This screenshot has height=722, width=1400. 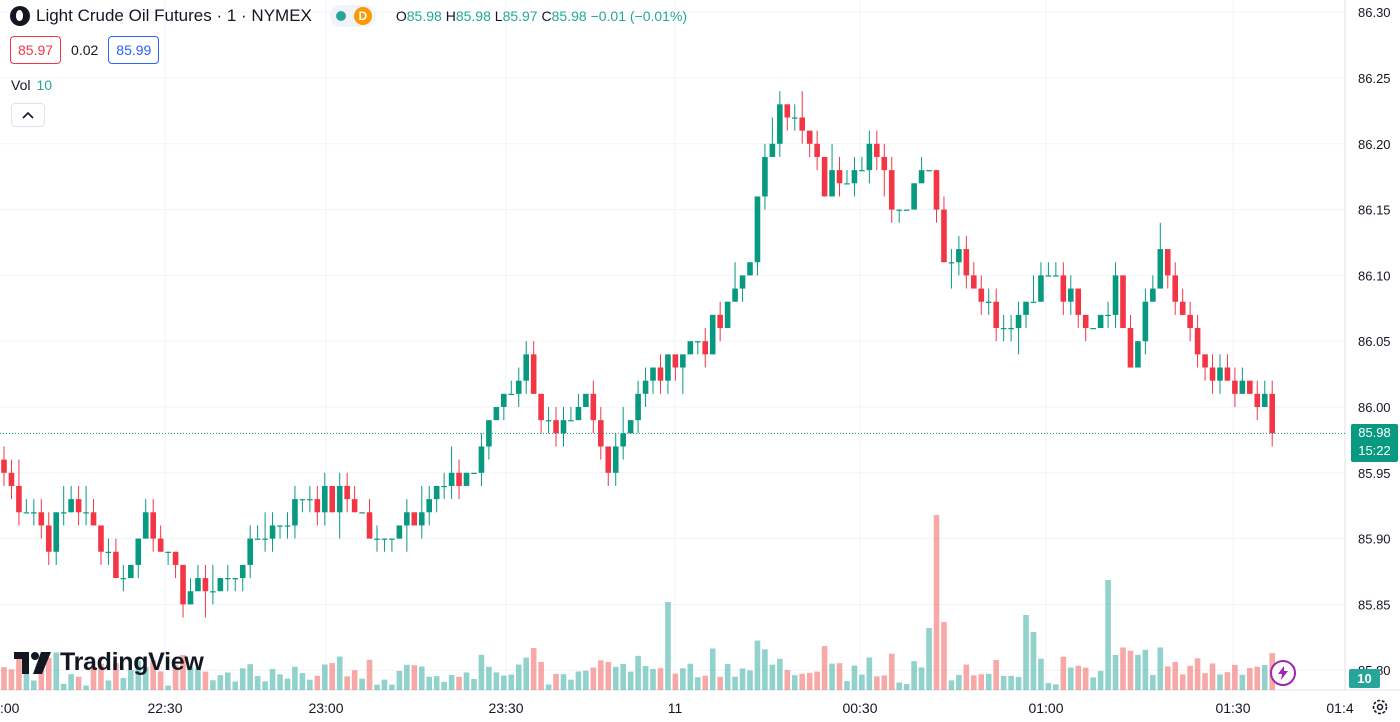 I want to click on spread-value: 0.02, so click(x=85, y=50).